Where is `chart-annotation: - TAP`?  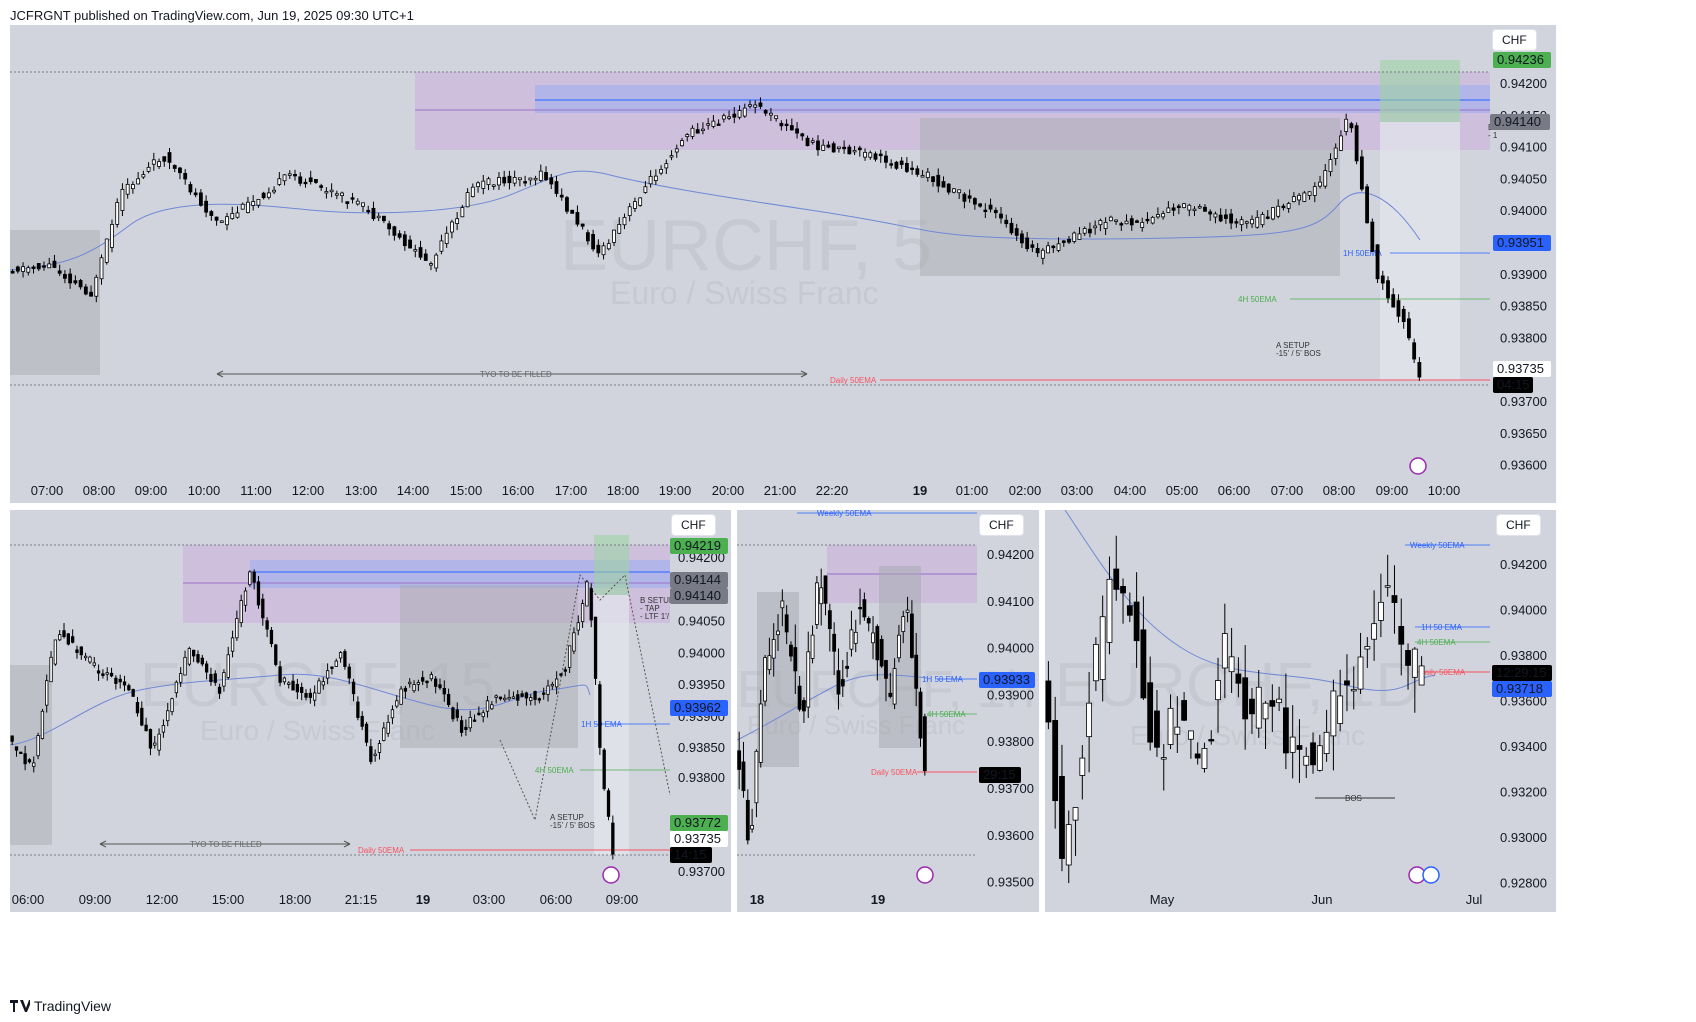 chart-annotation: - TAP is located at coordinates (650, 608).